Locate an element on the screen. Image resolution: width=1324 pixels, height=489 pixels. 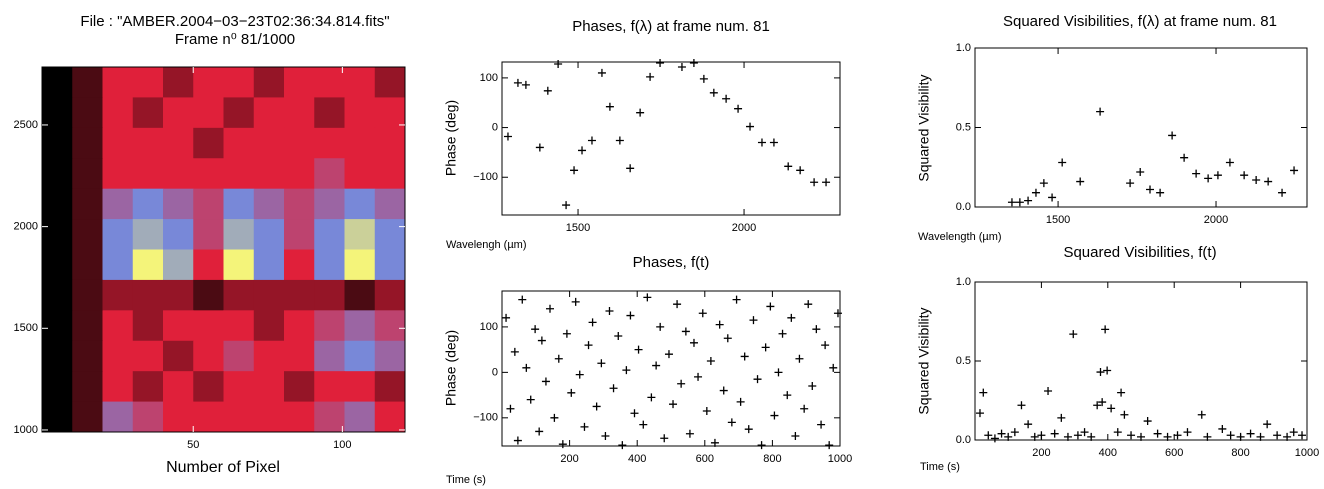
x-tick-label: 400 is located at coordinates (637, 459).